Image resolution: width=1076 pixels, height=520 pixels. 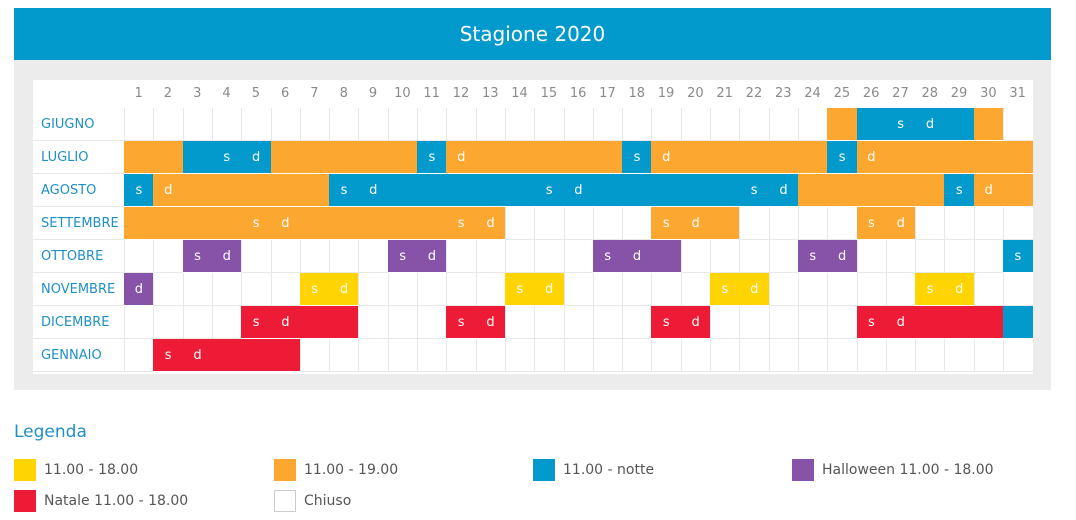 What do you see at coordinates (871, 93) in the screenshot?
I see `day-header-26: 26` at bounding box center [871, 93].